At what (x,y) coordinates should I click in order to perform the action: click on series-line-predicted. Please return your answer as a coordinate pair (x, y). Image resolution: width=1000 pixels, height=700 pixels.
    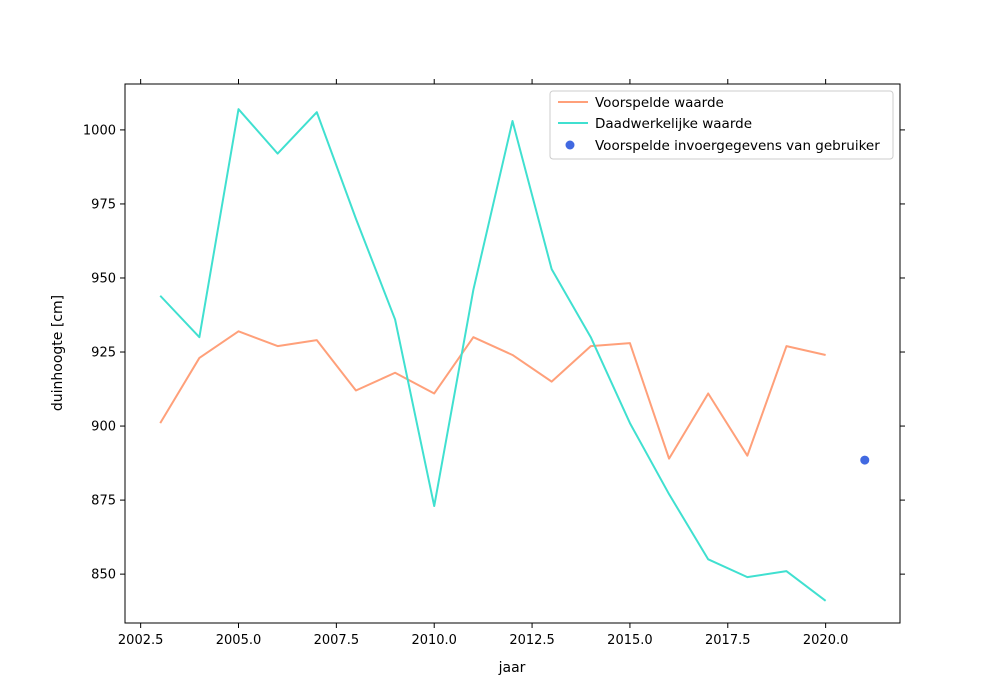
    Looking at the image, I should click on (492, 395).